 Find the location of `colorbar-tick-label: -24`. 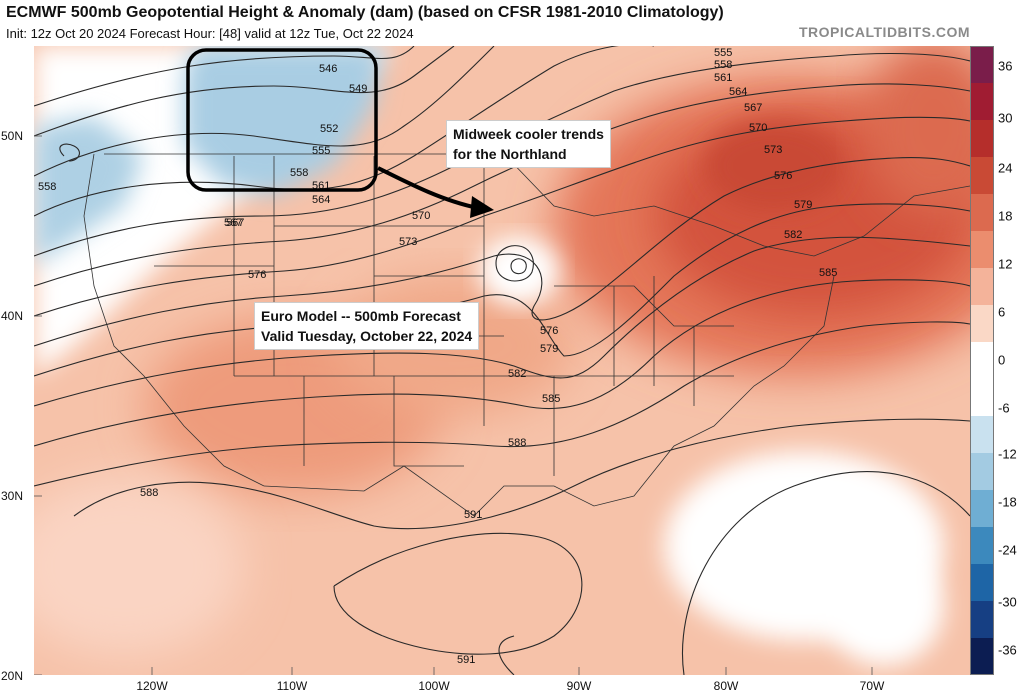

colorbar-tick-label: -24 is located at coordinates (1007, 550).